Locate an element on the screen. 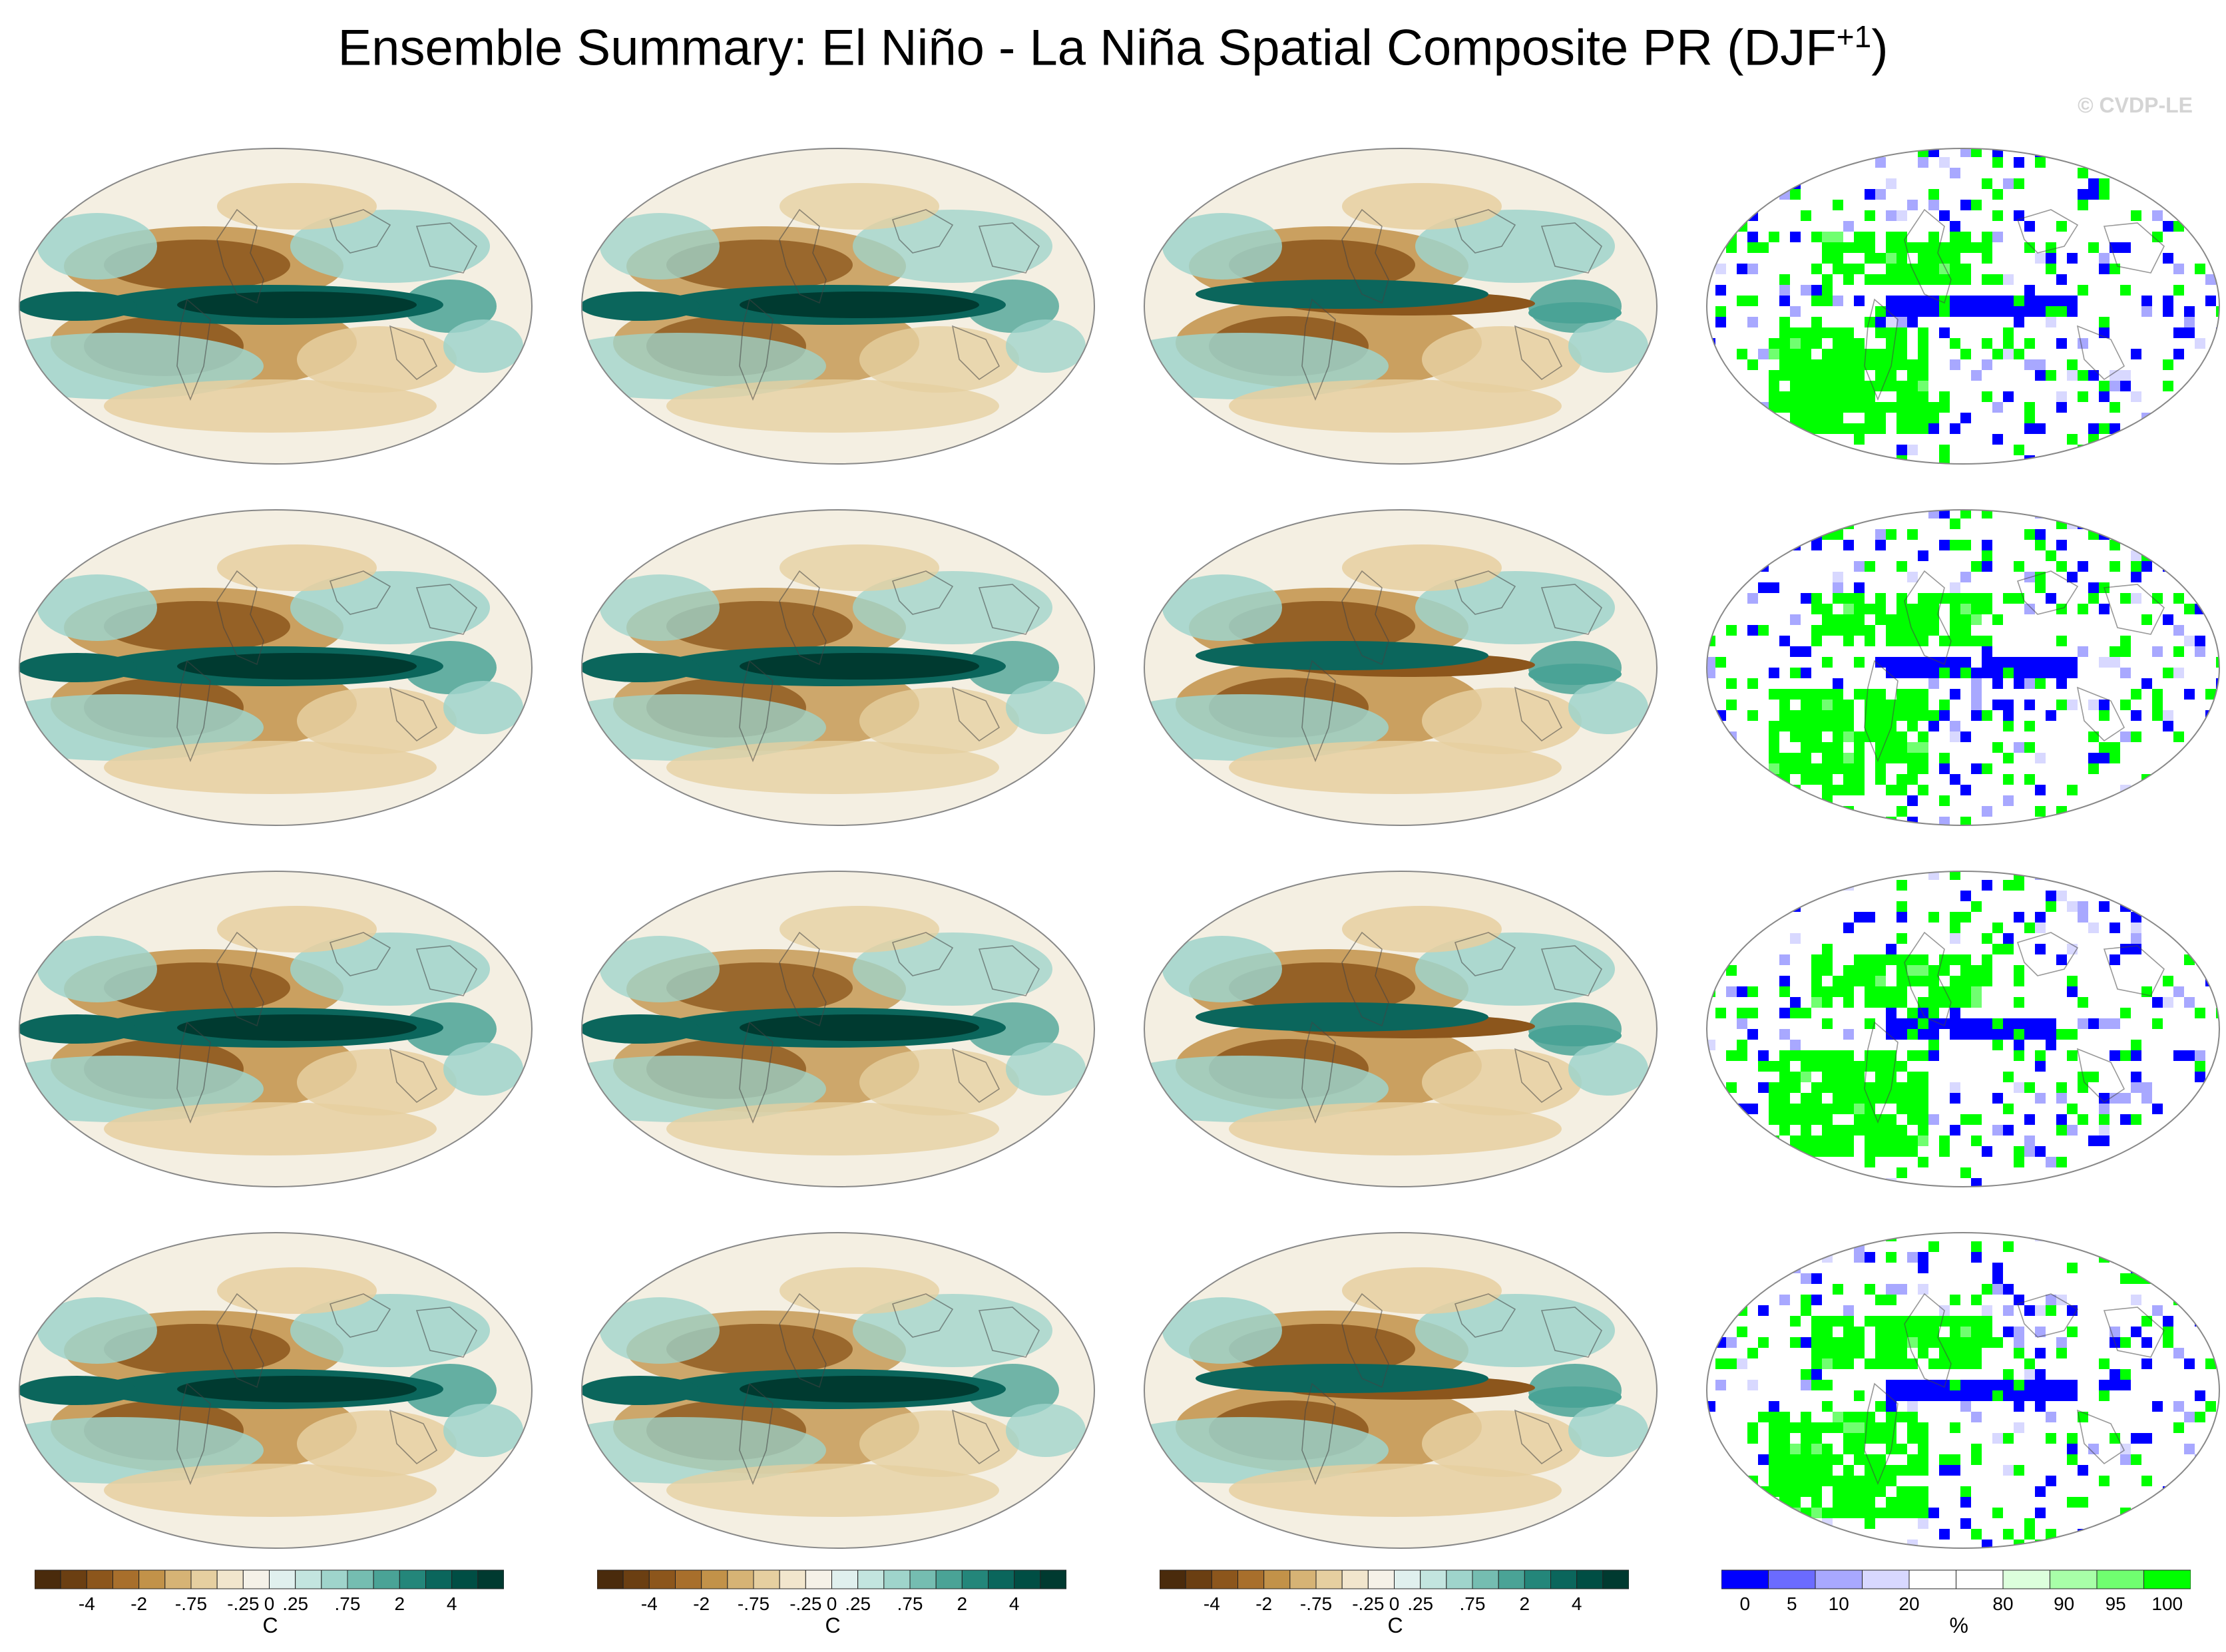 The width and height of the screenshot is (2226, 1652). colorbar-tick: 20 is located at coordinates (1909, 1603).